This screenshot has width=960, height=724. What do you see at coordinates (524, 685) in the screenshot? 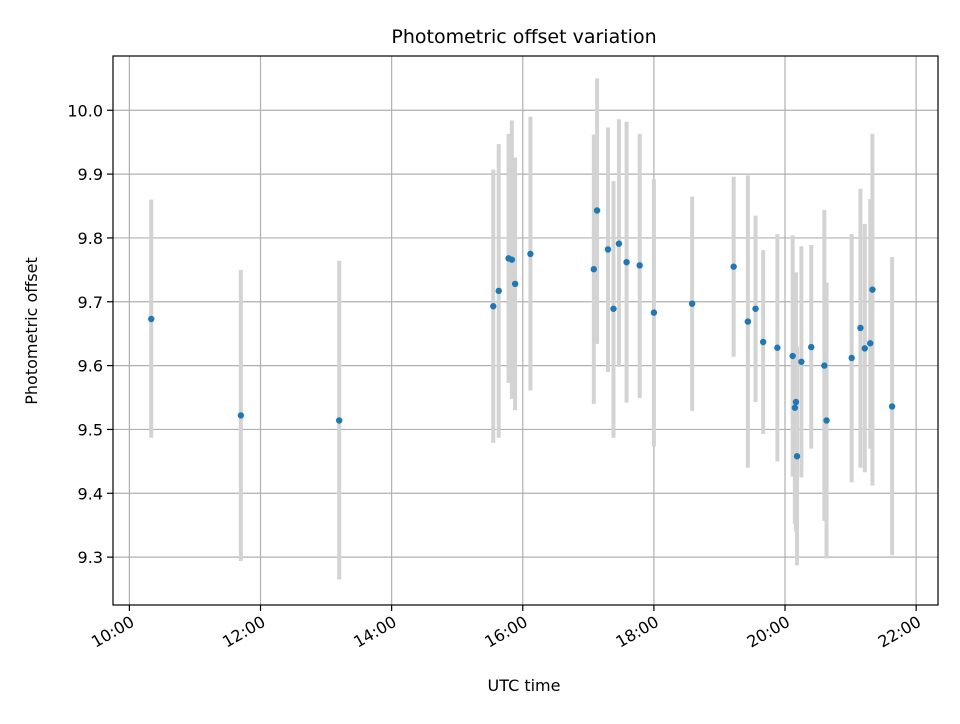
I see `x-axis-label: UTC time` at bounding box center [524, 685].